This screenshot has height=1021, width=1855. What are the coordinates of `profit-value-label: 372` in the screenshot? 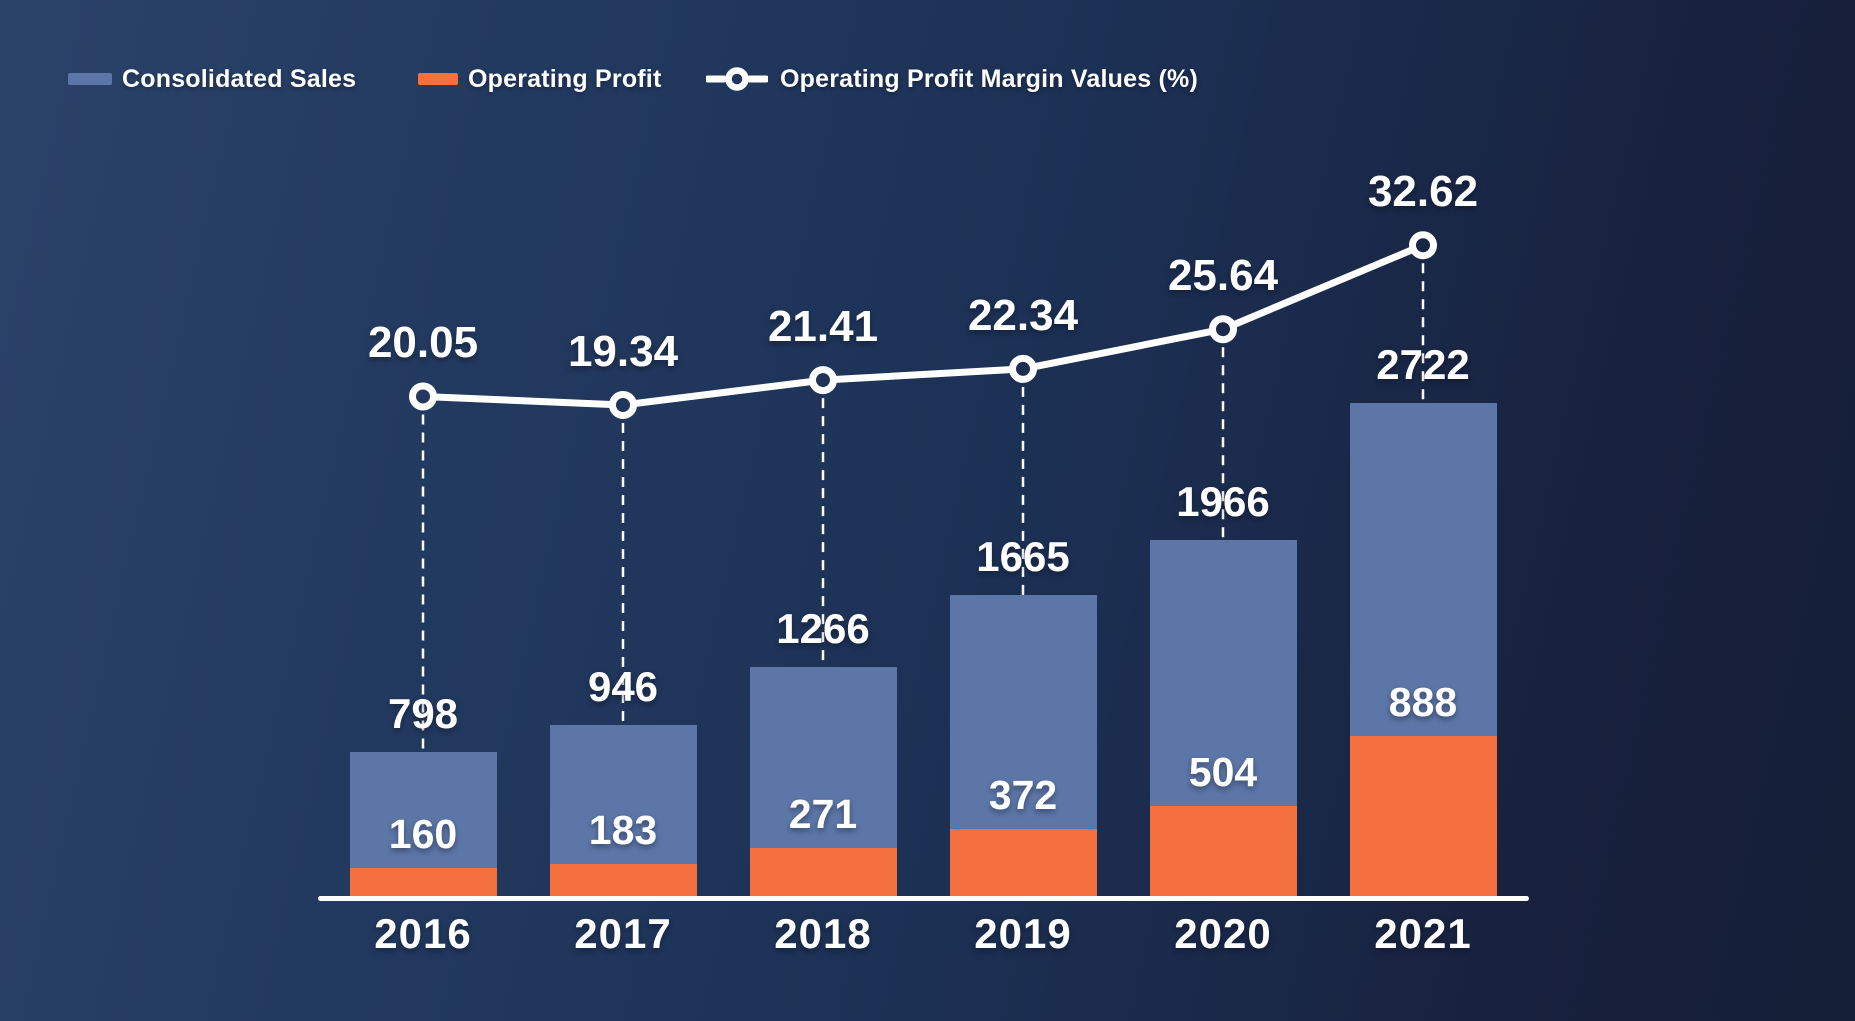 It's located at (1023, 795).